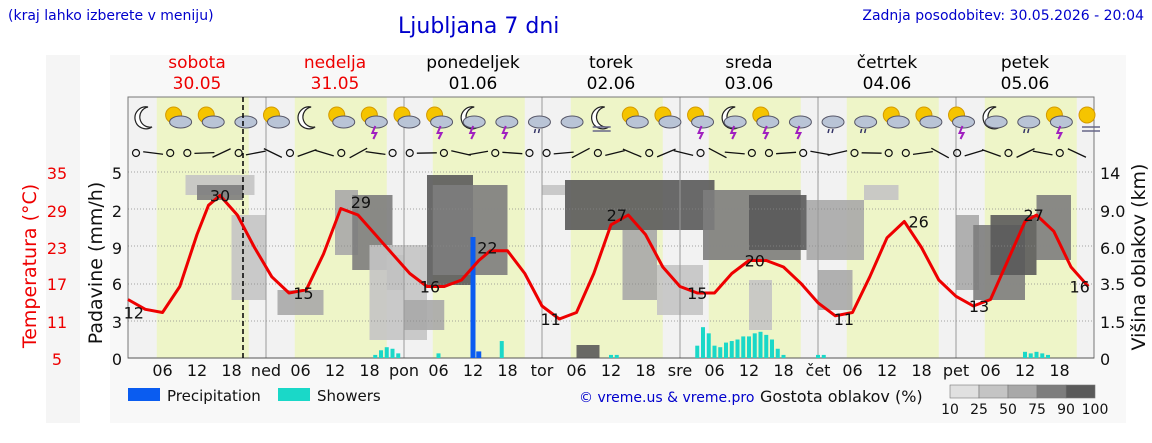  What do you see at coordinates (117, 173) in the screenshot?
I see `precip-tick: 5` at bounding box center [117, 173].